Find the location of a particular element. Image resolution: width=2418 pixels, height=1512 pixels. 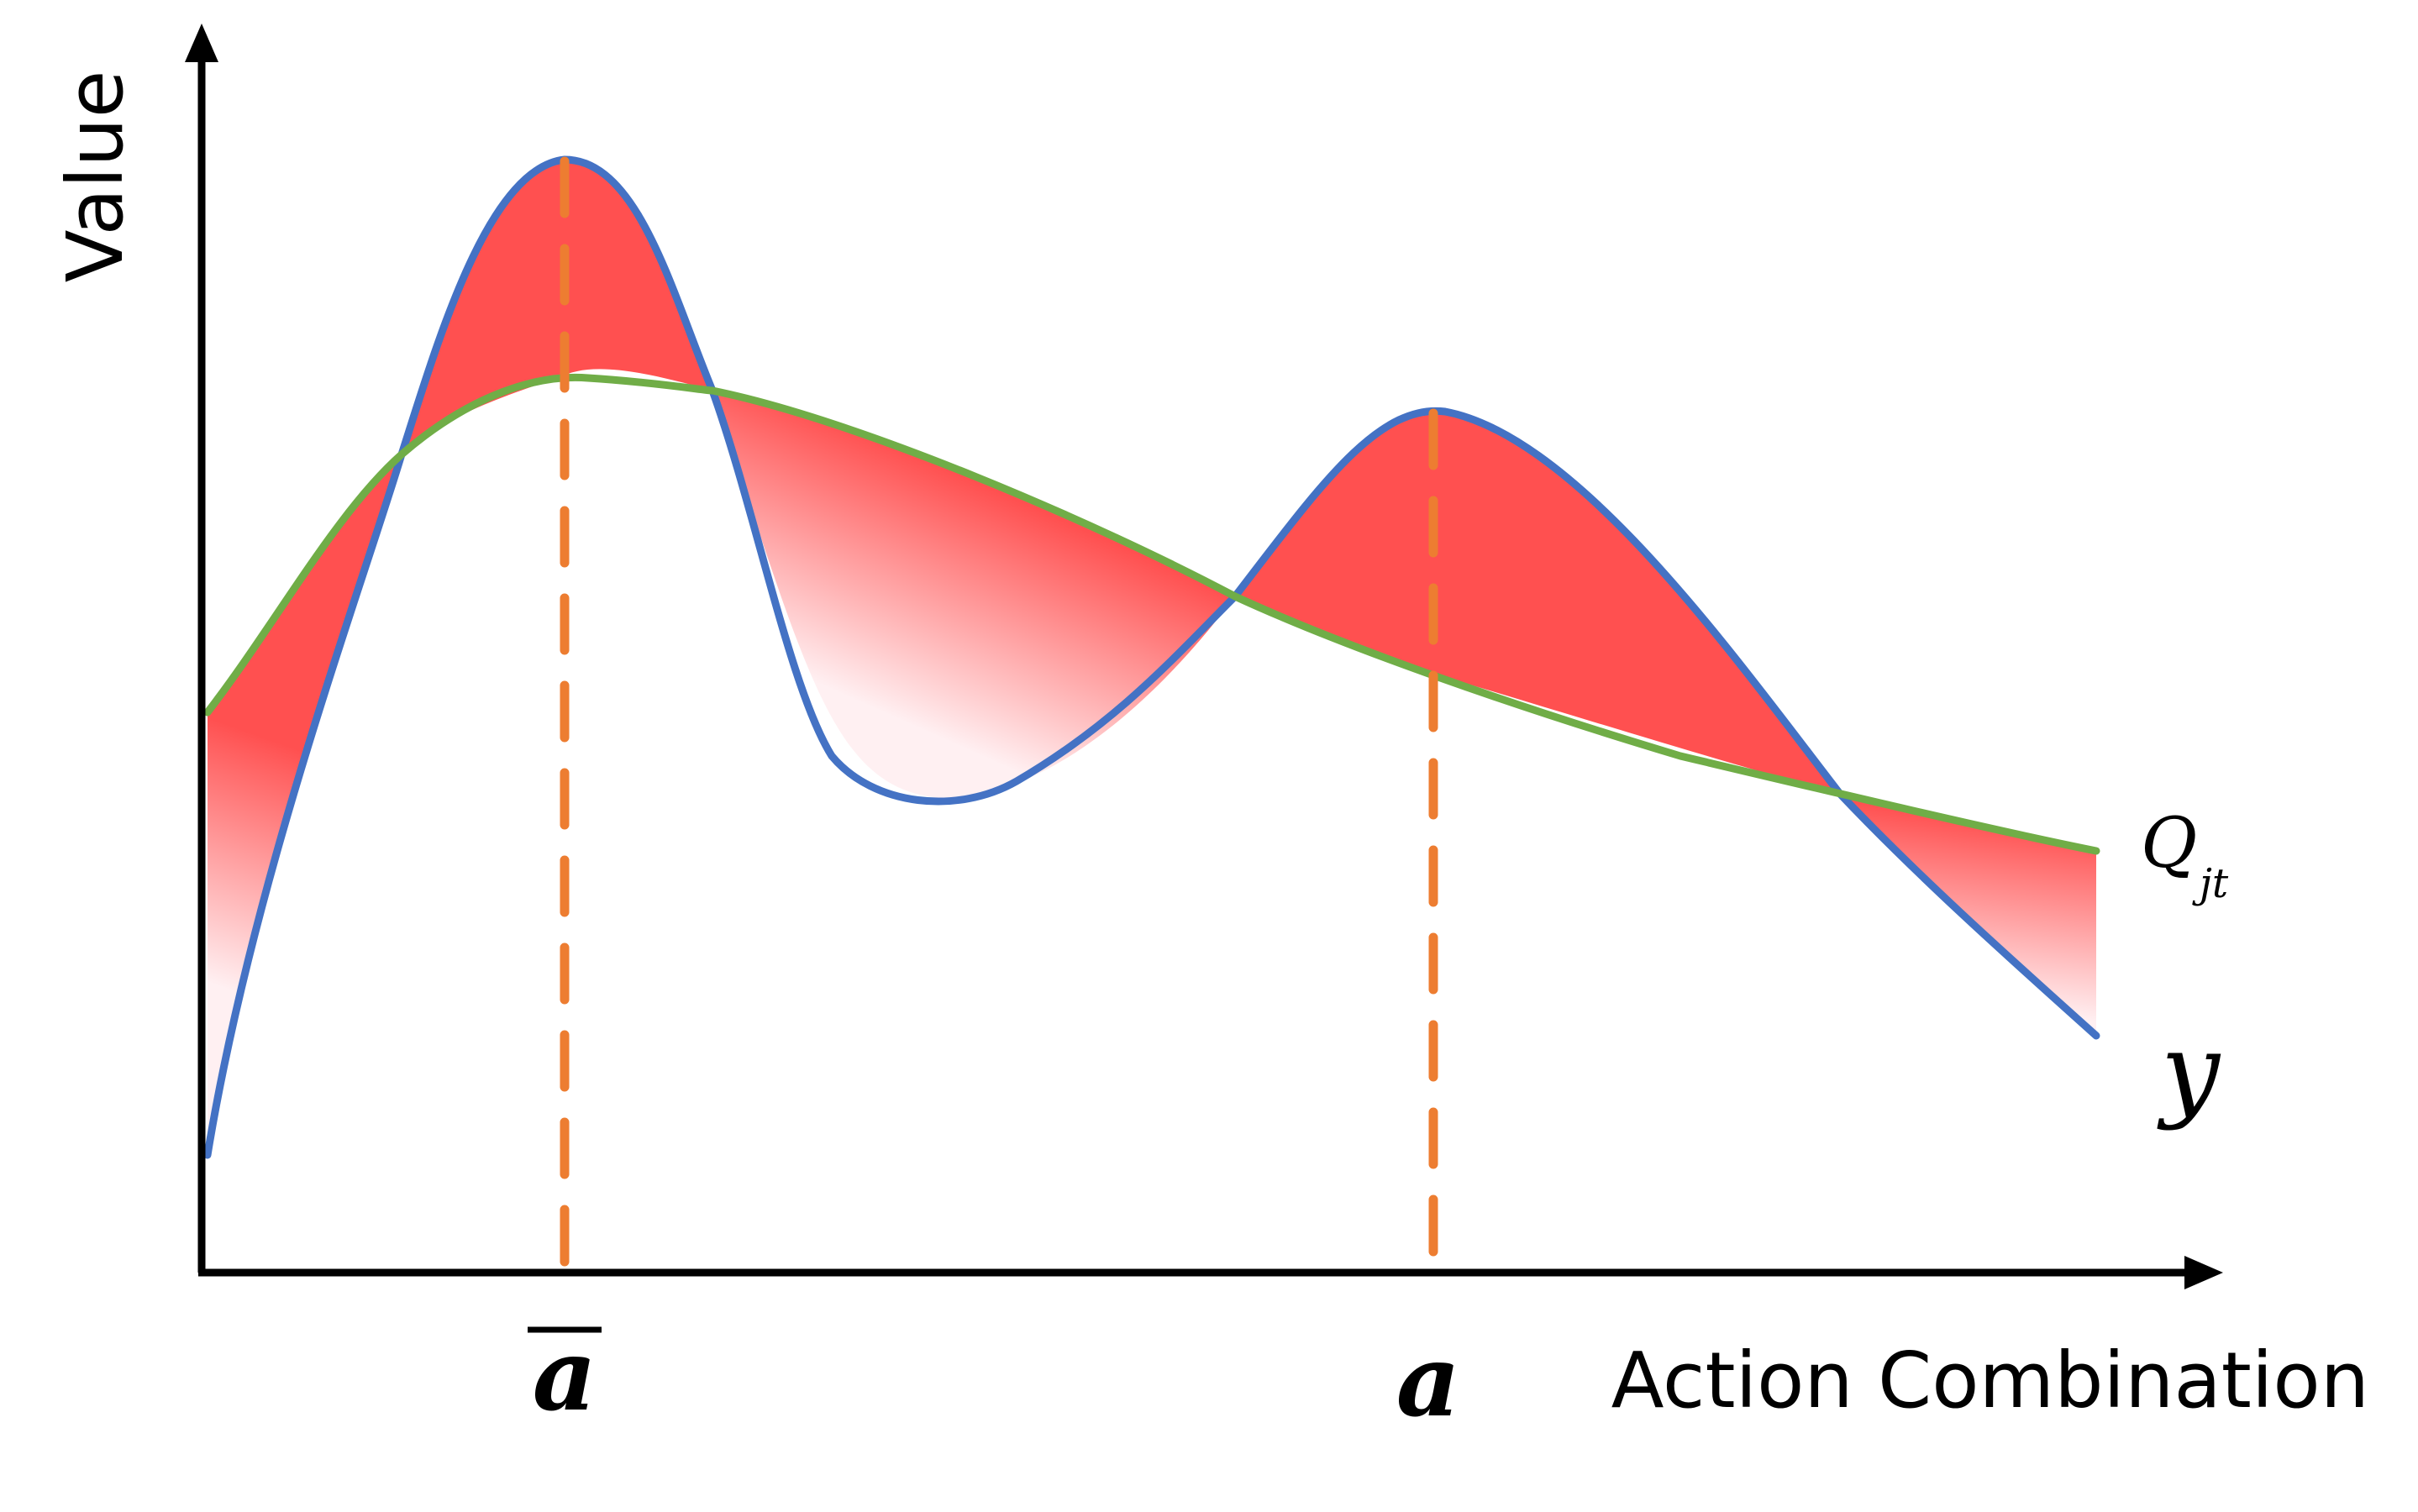

a-bar-label: a is located at coordinates (565, 1374).